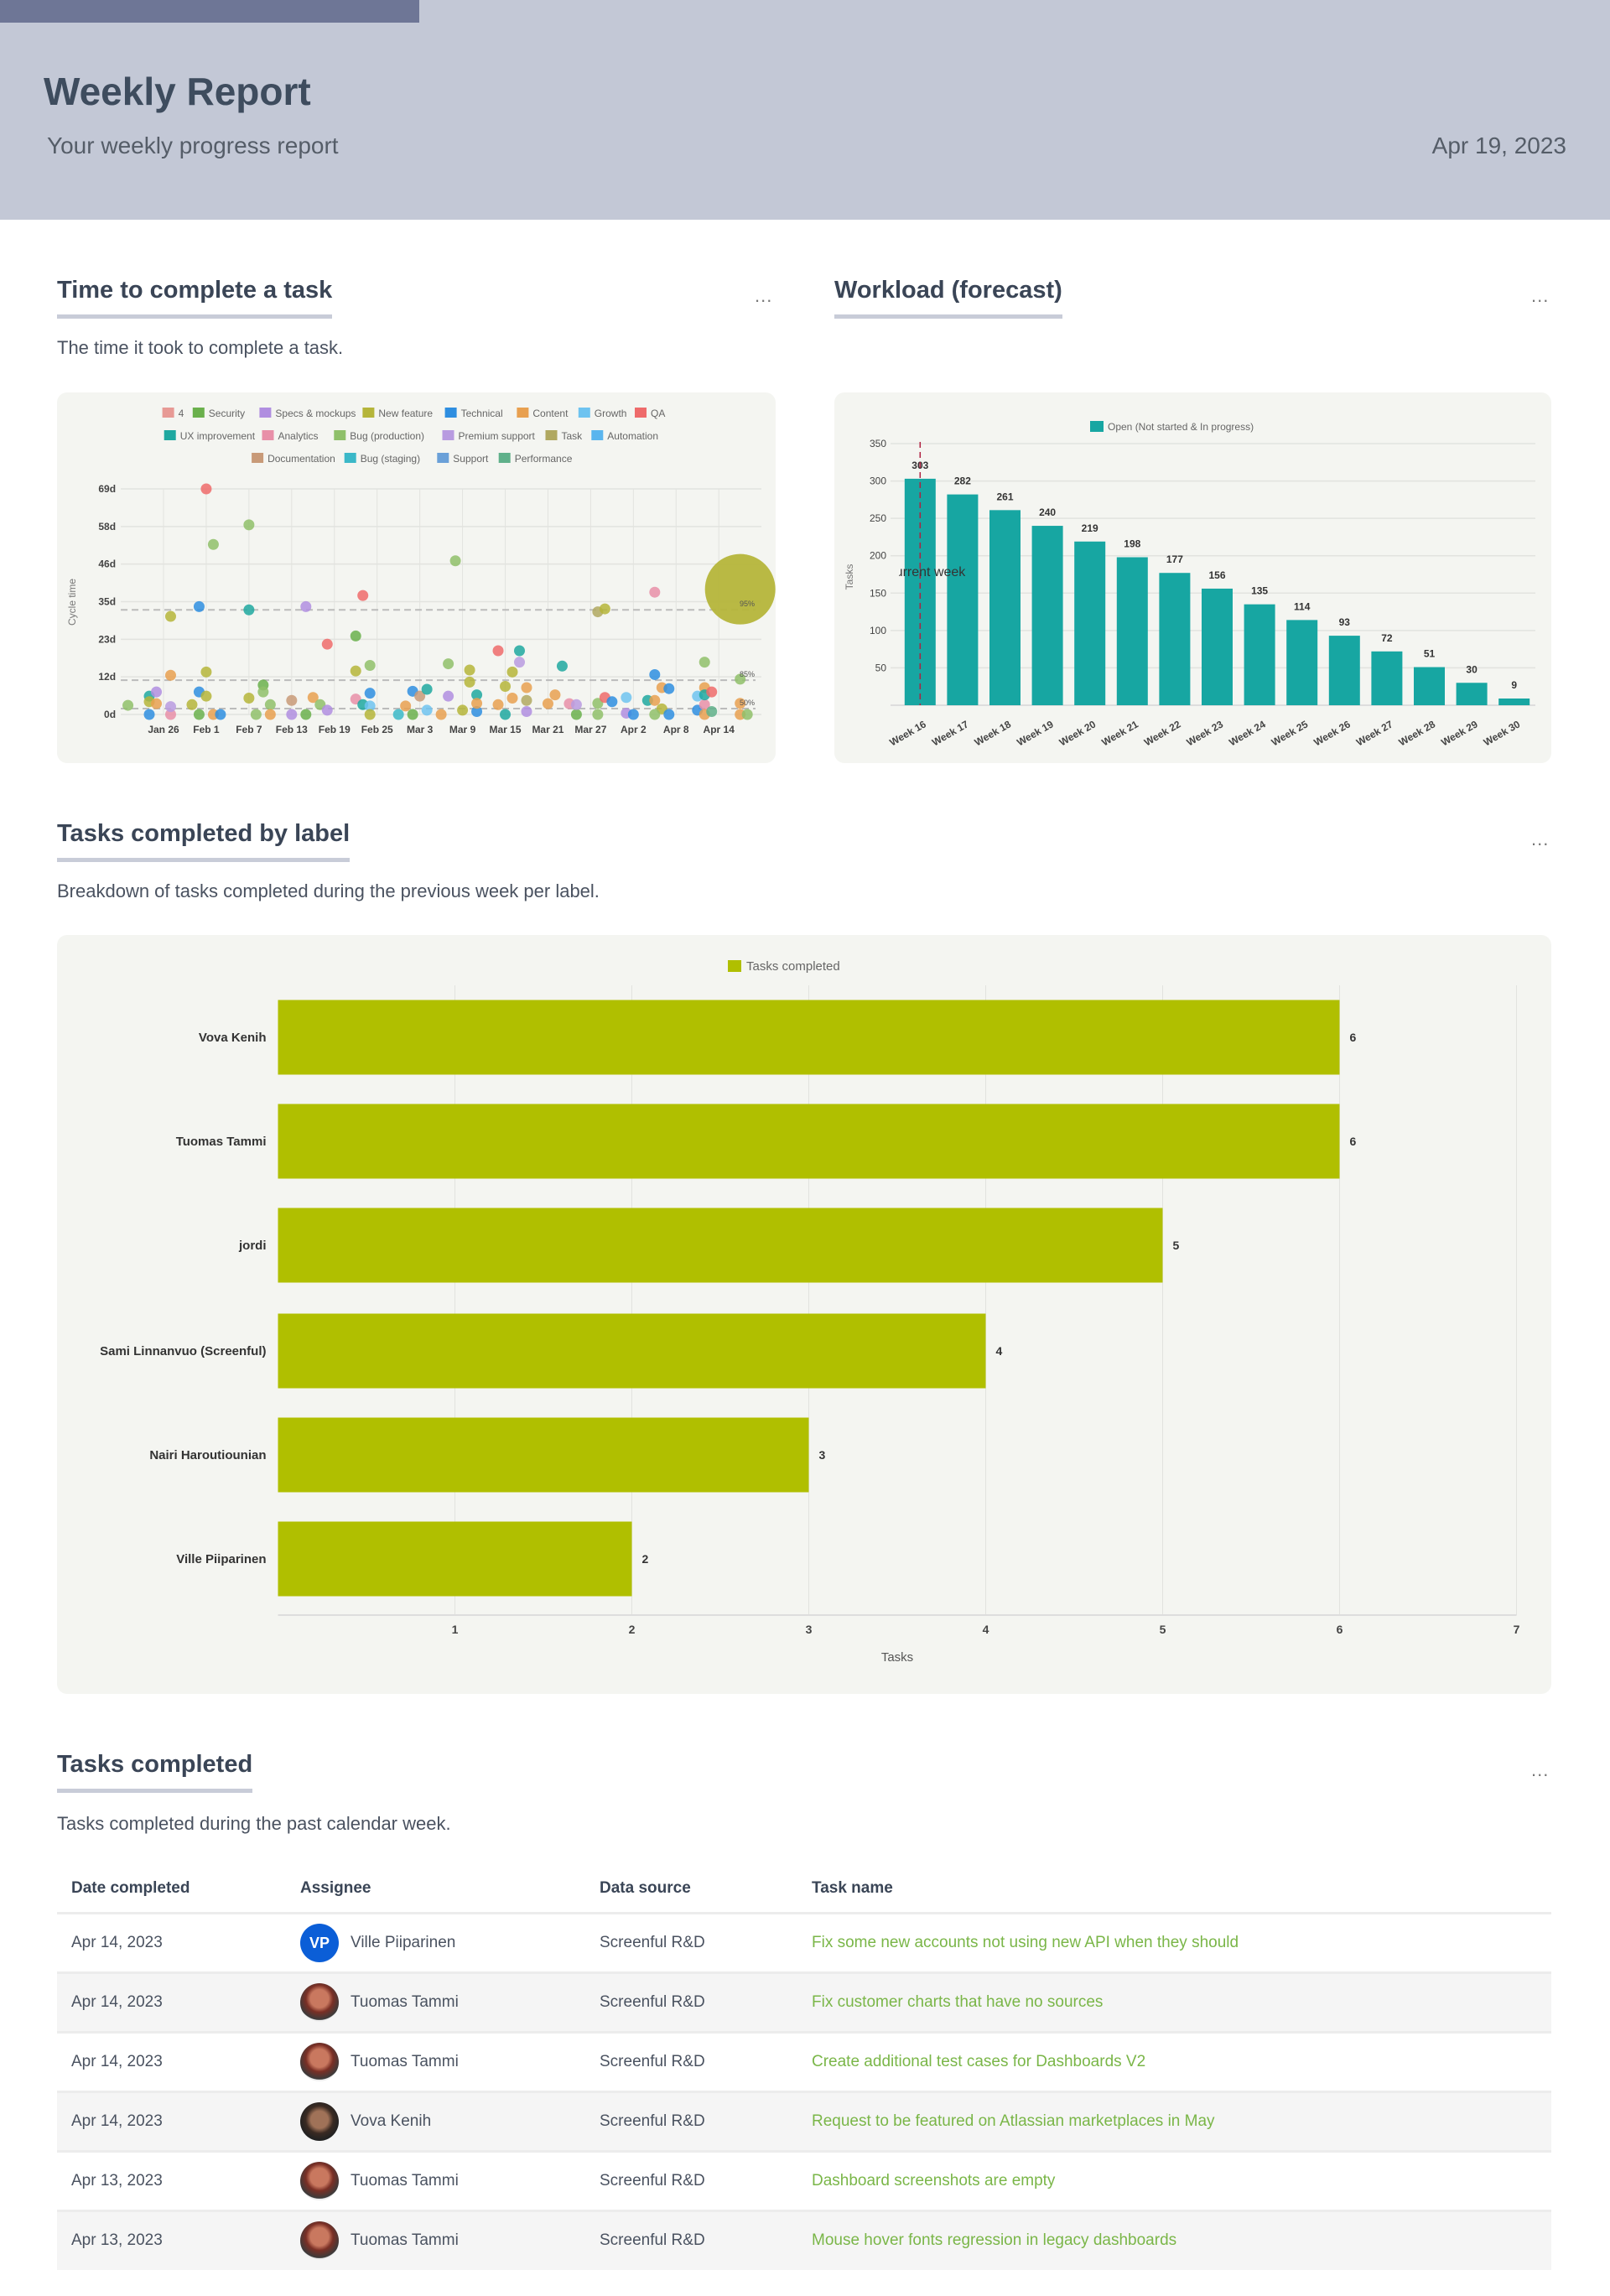 This screenshot has height=2296, width=1610. I want to click on x-tick-label: Apr 8, so click(676, 729).